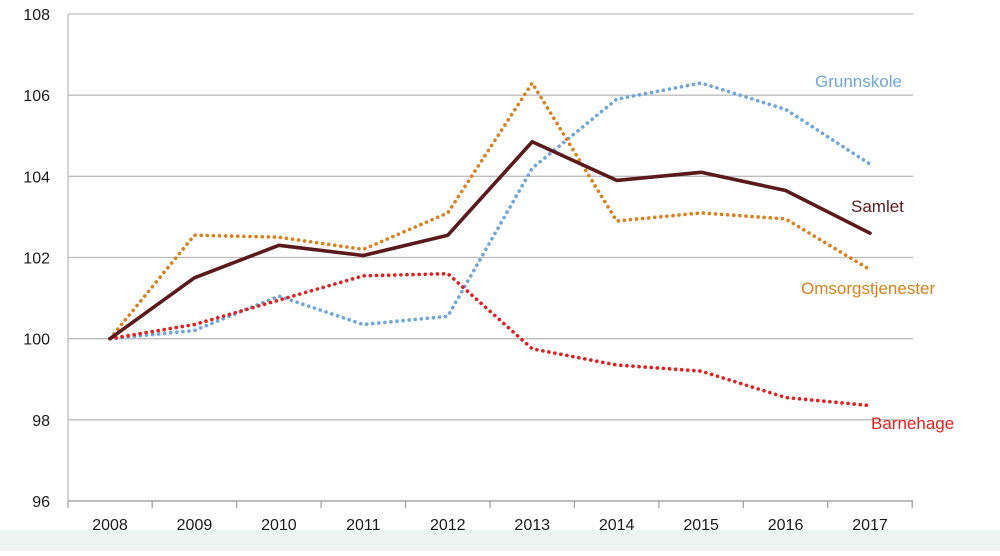 Image resolution: width=1000 pixels, height=556 pixels. What do you see at coordinates (448, 525) in the screenshot?
I see `x-tick-label: 2012` at bounding box center [448, 525].